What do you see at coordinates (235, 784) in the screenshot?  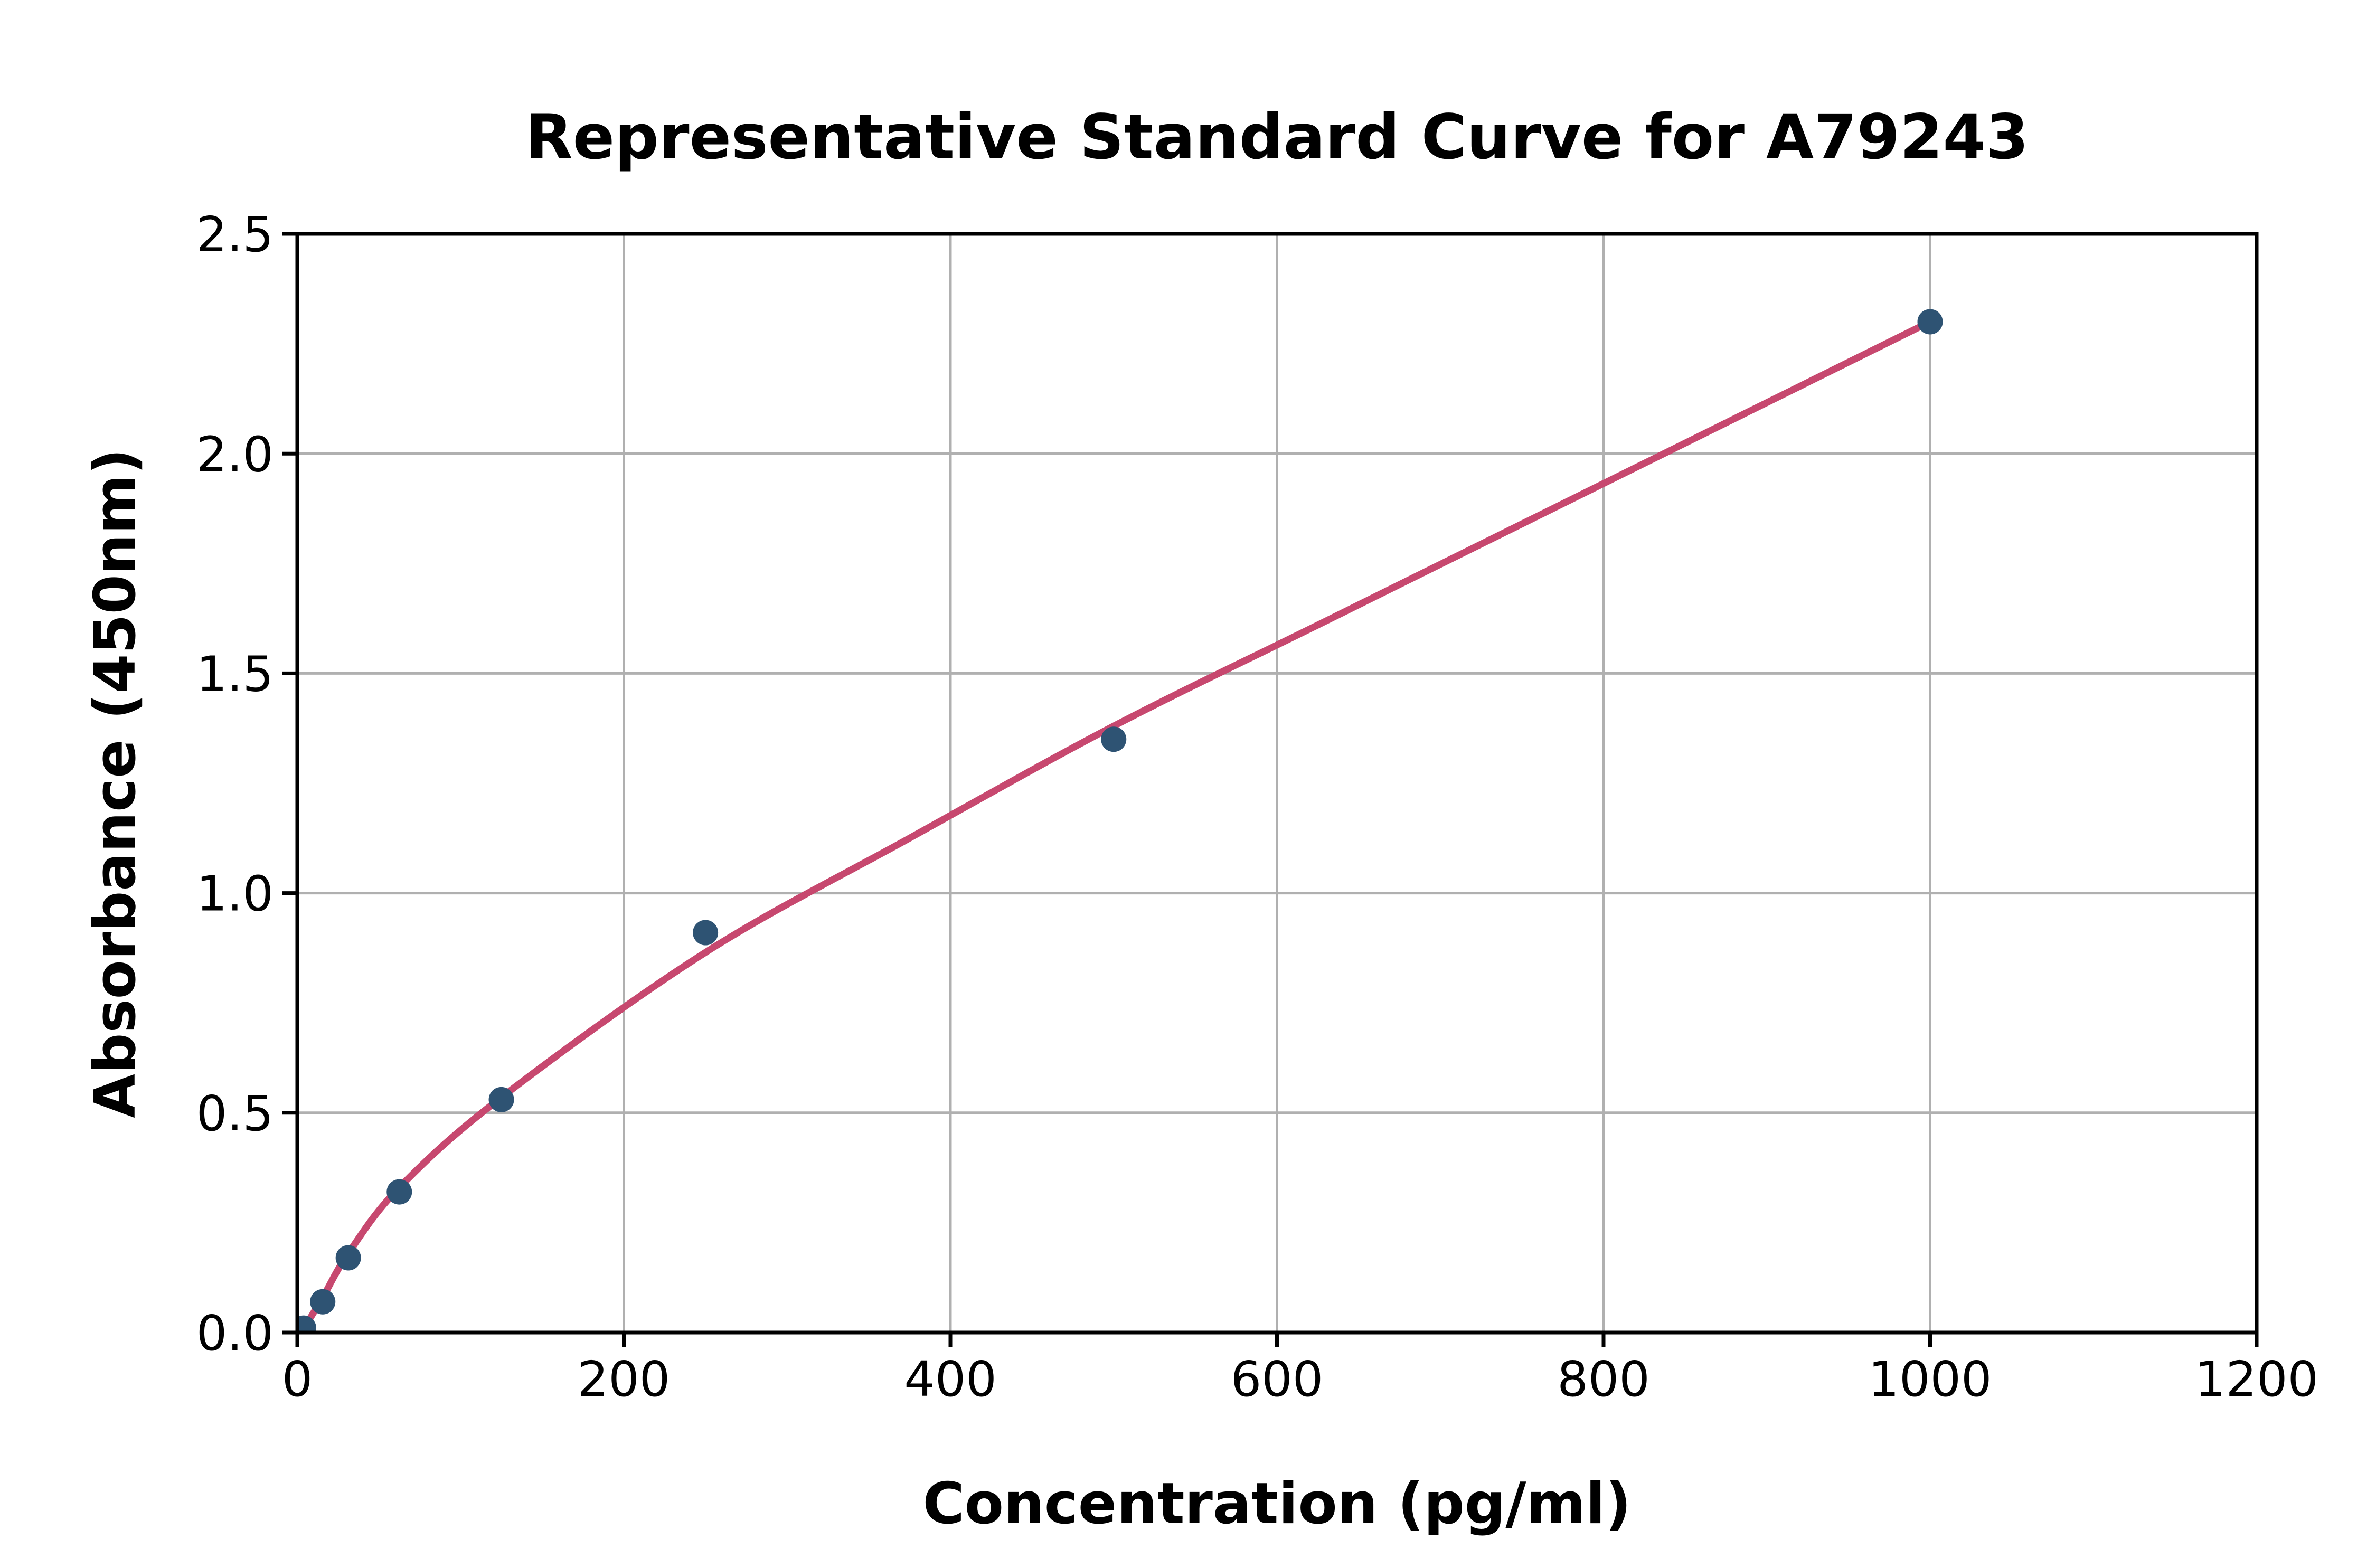 I see `y-tick-labels: 0.0 0.5 1.0 1.5 2.0 2.5` at bounding box center [235, 784].